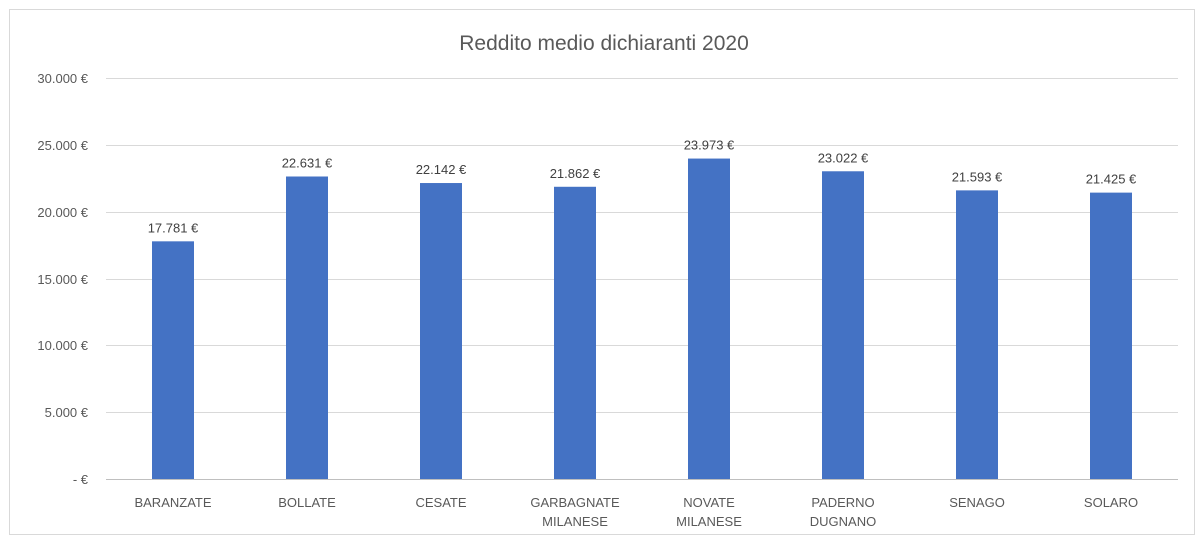  I want to click on y-tick-label: 25.000 €, so click(62, 145).